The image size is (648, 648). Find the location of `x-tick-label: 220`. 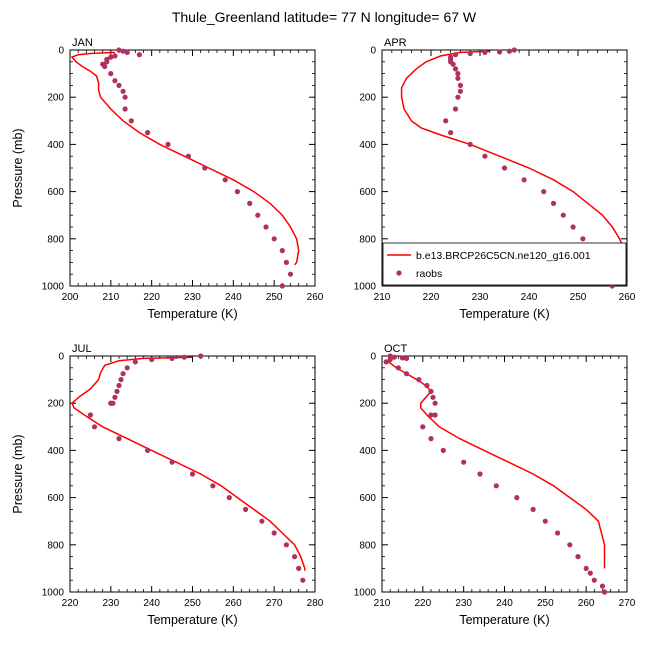

x-tick-label: 220 is located at coordinates (70, 603).